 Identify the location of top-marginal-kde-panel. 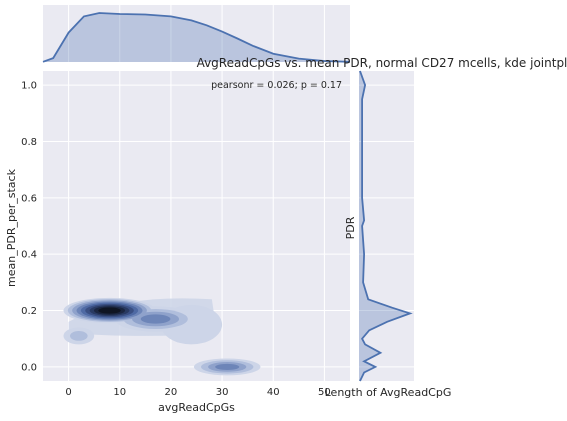
(196, 34).